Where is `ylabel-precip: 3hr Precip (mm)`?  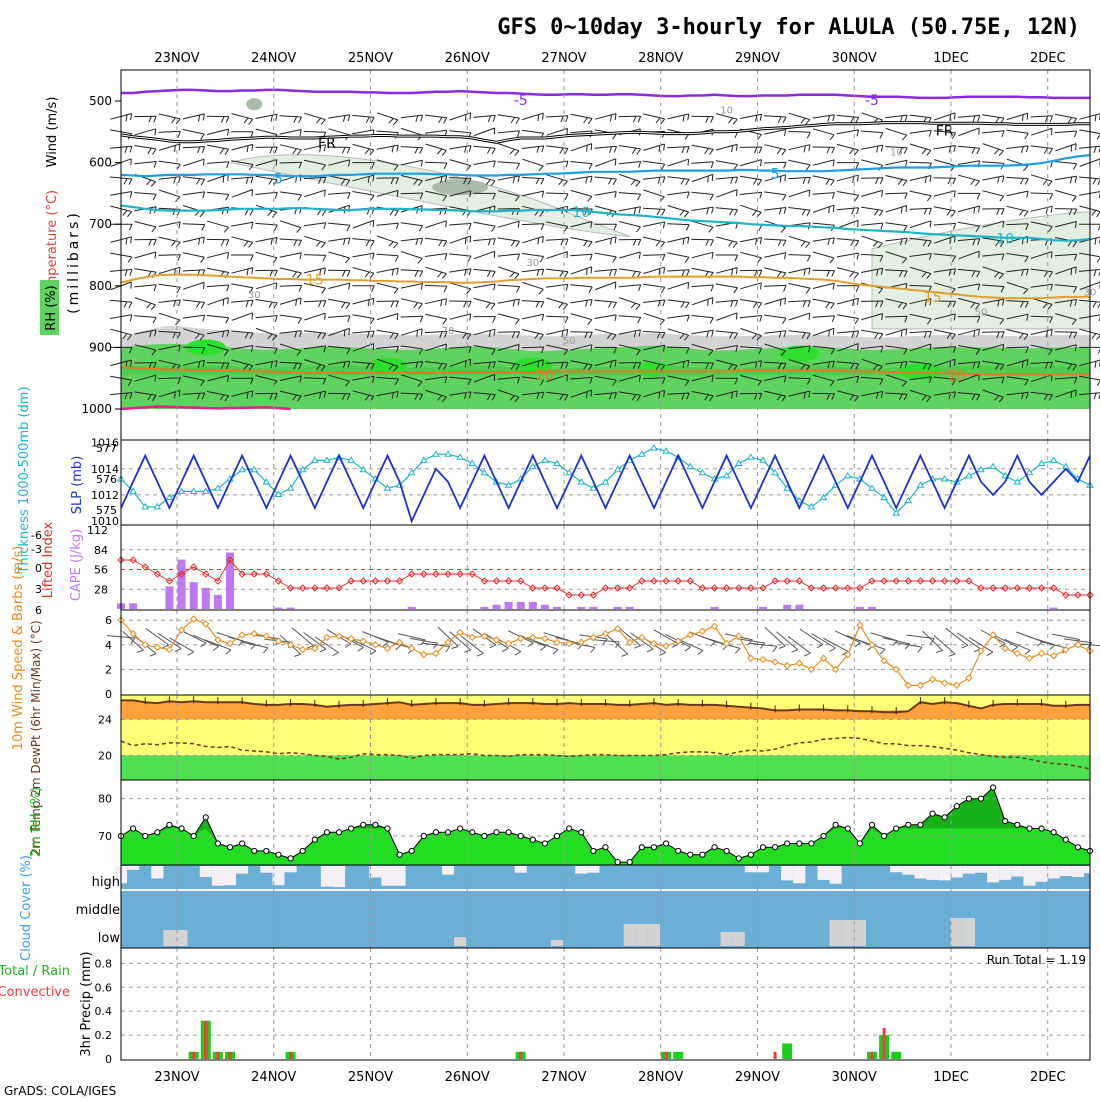
ylabel-precip: 3hr Precip (mm) is located at coordinates (86, 1003).